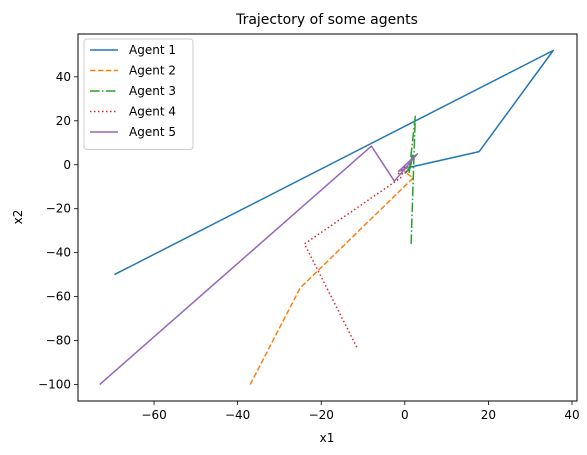  Describe the element at coordinates (58, 341) in the screenshot. I see `y-tick-label: −80` at that location.